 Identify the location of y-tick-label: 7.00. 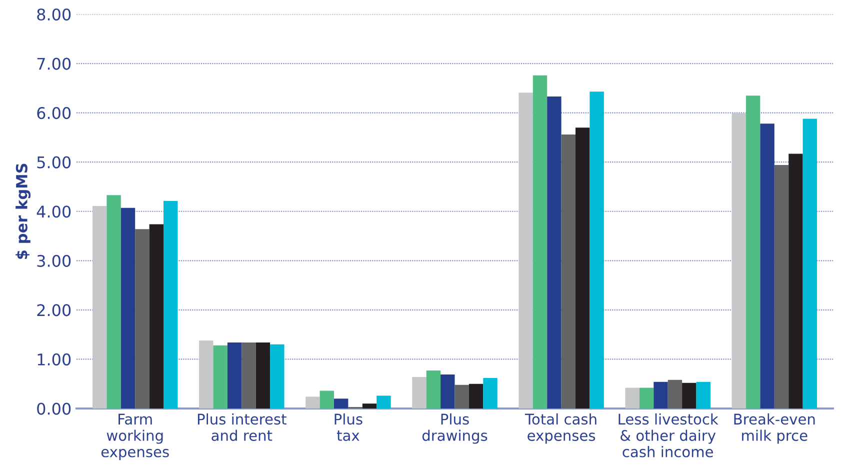
(54, 64).